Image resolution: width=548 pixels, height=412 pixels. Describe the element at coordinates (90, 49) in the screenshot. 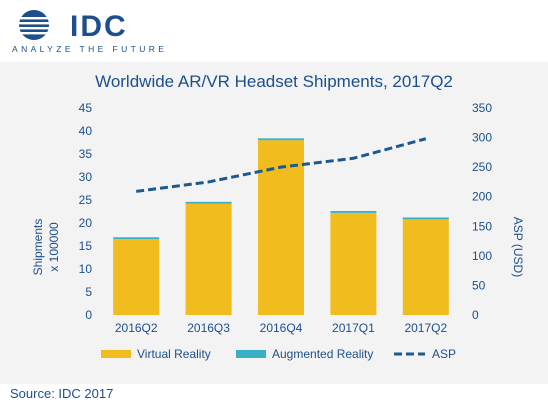

I see `logo-tagline: ANALYZE THE FUTURE` at that location.